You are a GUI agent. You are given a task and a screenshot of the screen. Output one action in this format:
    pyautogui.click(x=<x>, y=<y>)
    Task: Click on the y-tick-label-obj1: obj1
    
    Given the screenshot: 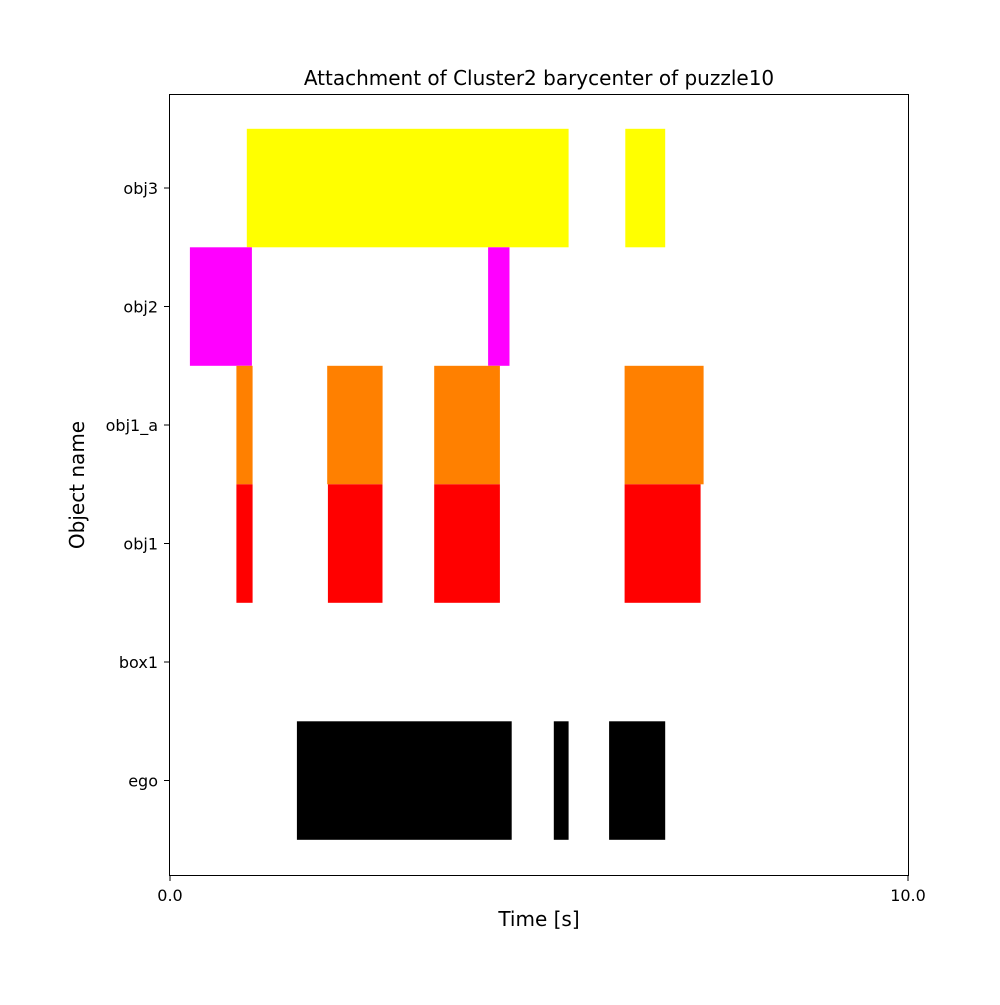 What is the action you would take?
    pyautogui.click(x=140, y=544)
    